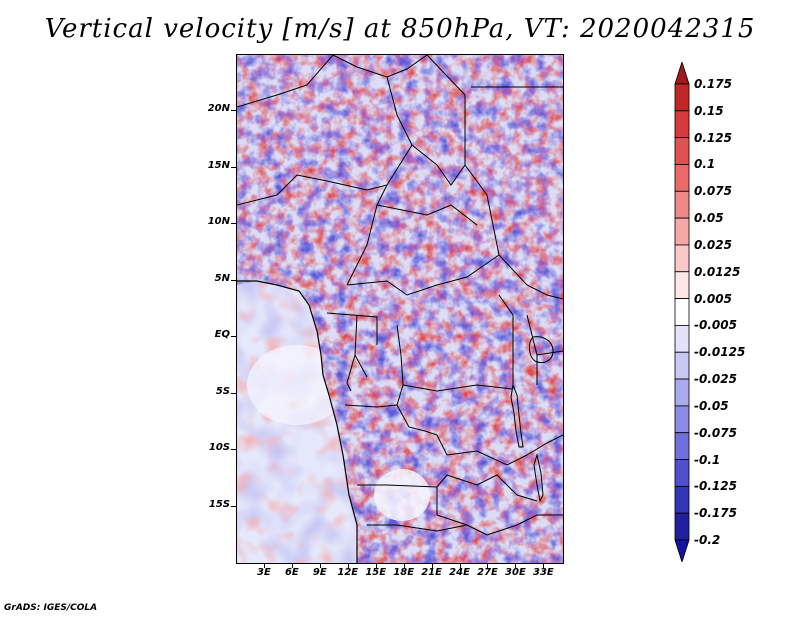  I want to click on lon-tick-label: 6E, so click(291, 572).